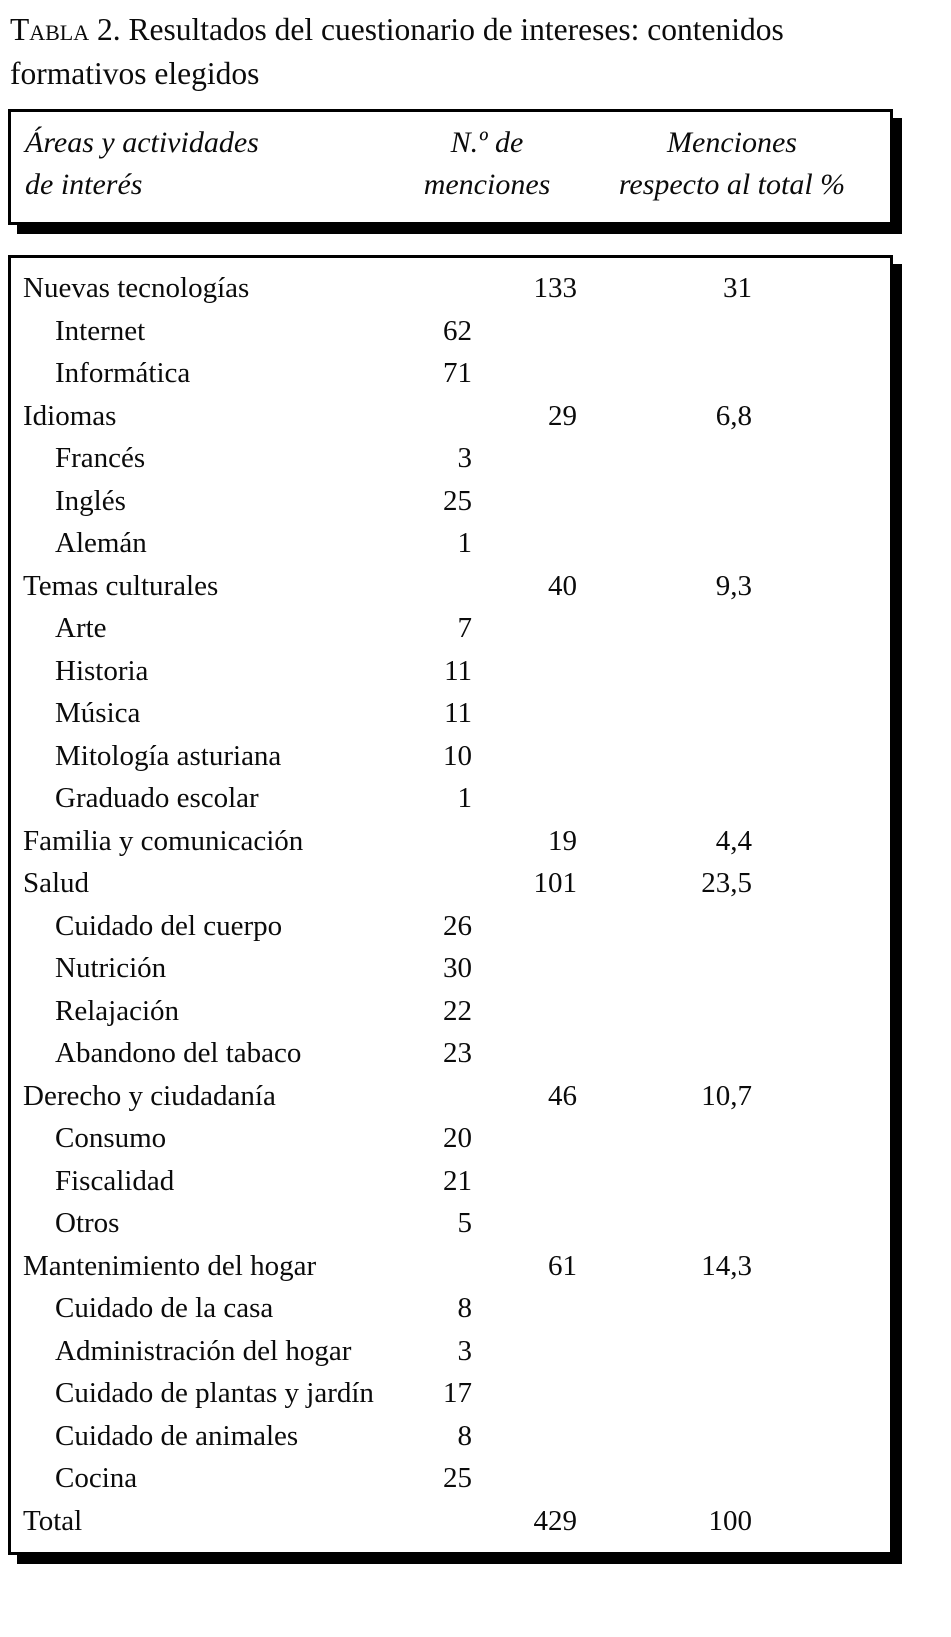  What do you see at coordinates (203, 1350) in the screenshot?
I see `row-label: Administración del hogar` at bounding box center [203, 1350].